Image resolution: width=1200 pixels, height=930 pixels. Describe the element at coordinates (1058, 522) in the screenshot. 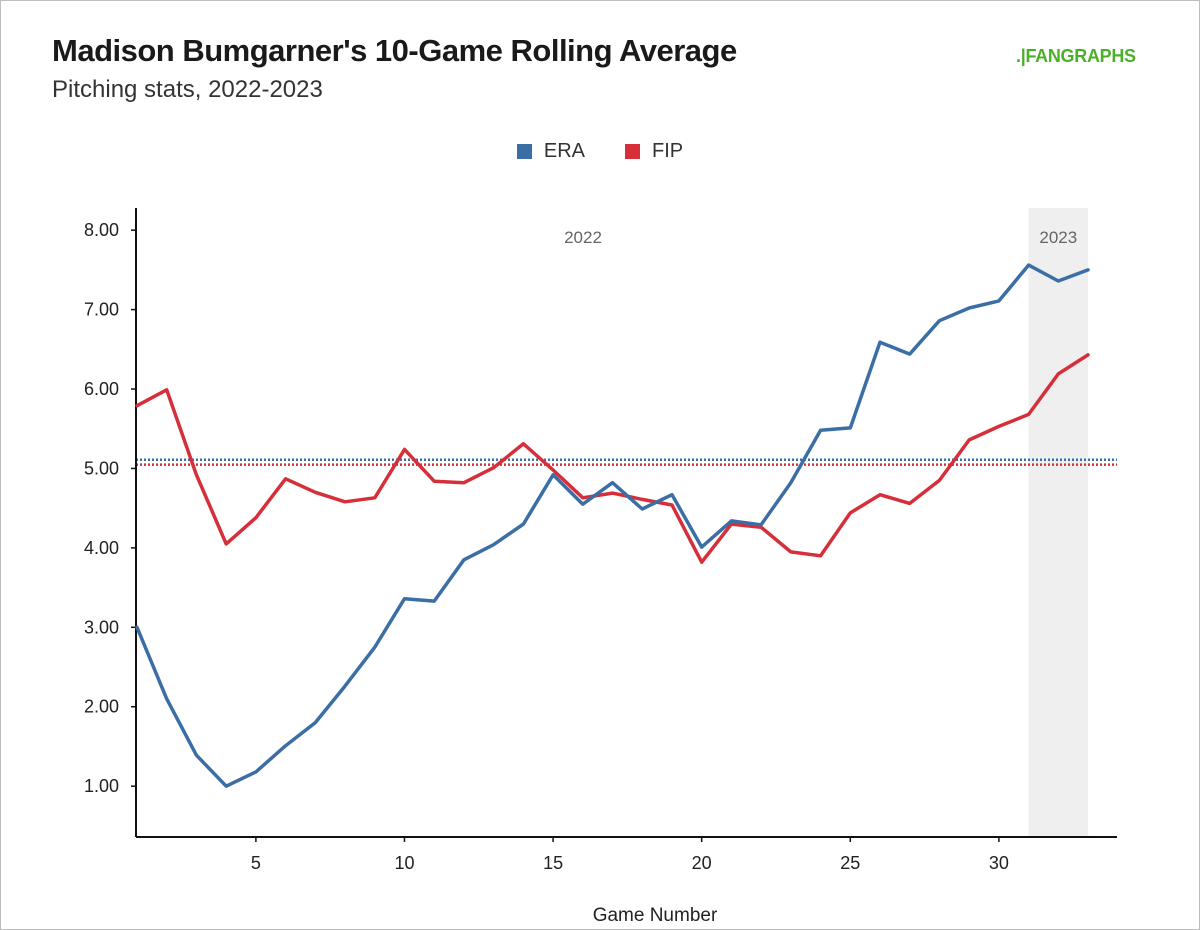

I see `season-shade-2023` at that location.